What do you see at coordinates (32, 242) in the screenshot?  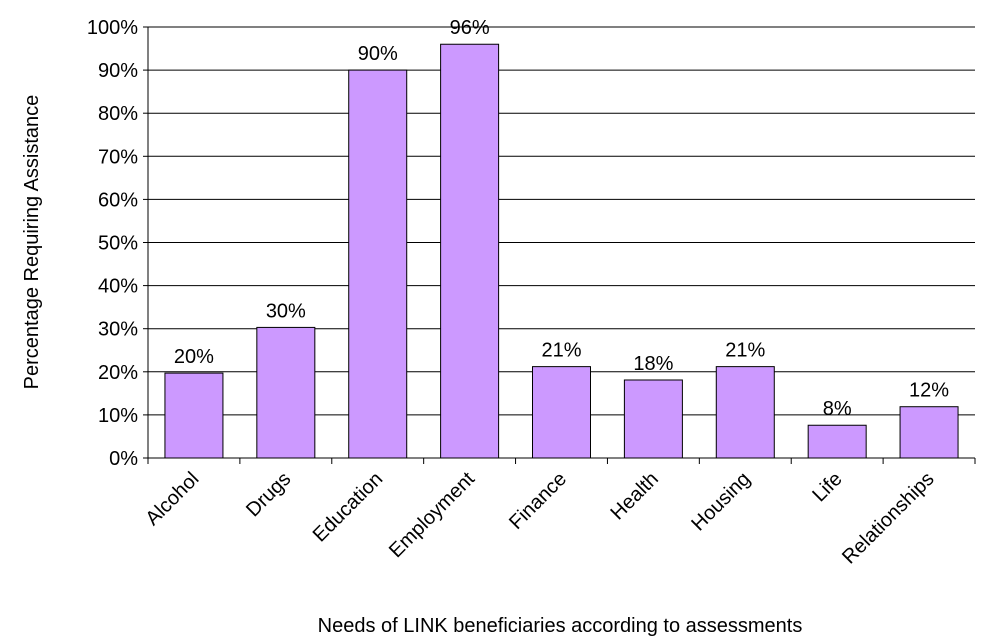 I see `y-axis-title: Percentage Requiring Assistance` at bounding box center [32, 242].